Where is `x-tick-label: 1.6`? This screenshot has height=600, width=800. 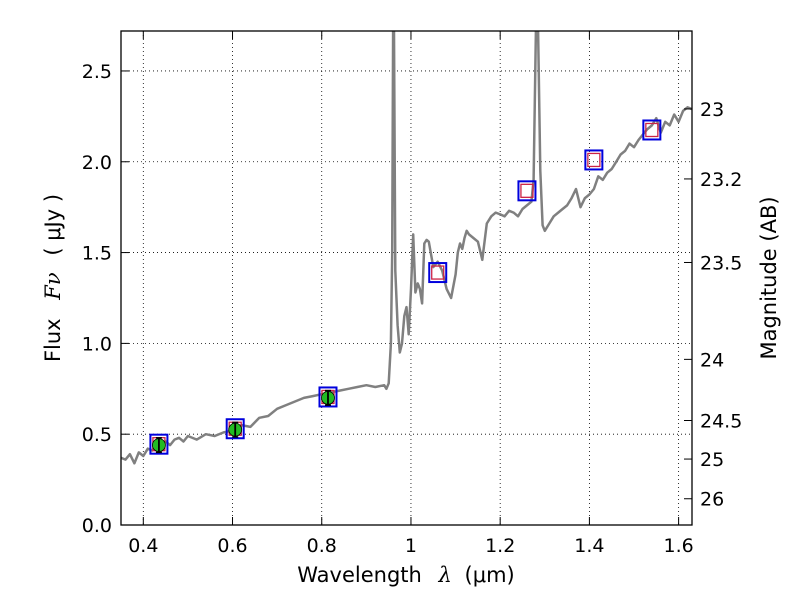 x-tick-label: 1.6 is located at coordinates (679, 546).